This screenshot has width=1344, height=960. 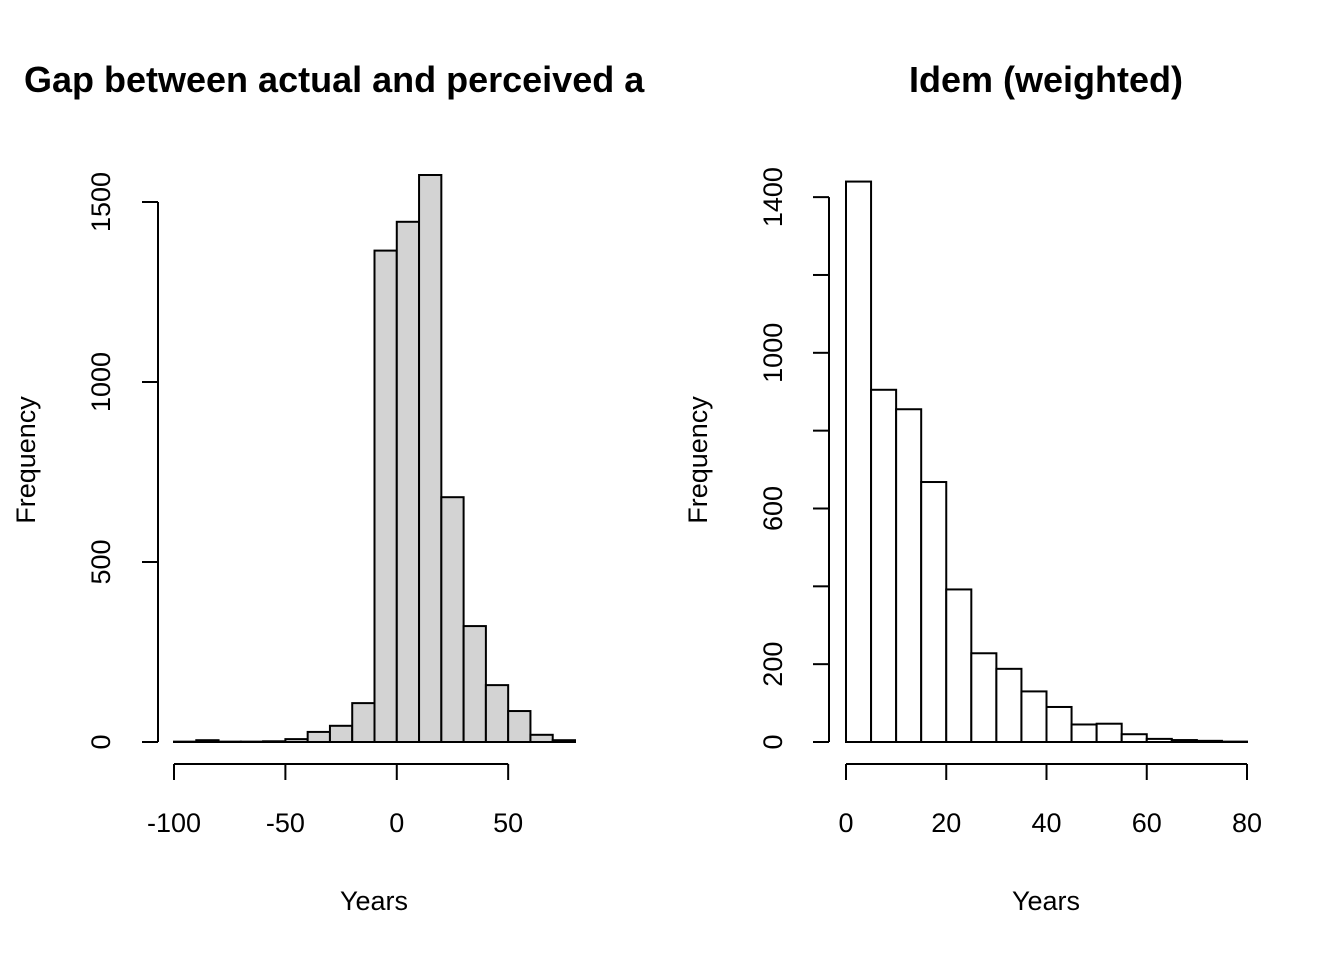 I want to click on x-tick-label: -100, so click(x=174, y=823).